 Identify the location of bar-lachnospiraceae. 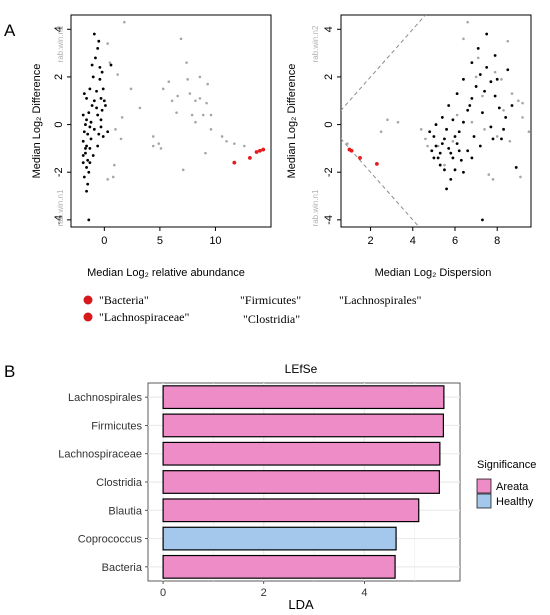
(301, 453).